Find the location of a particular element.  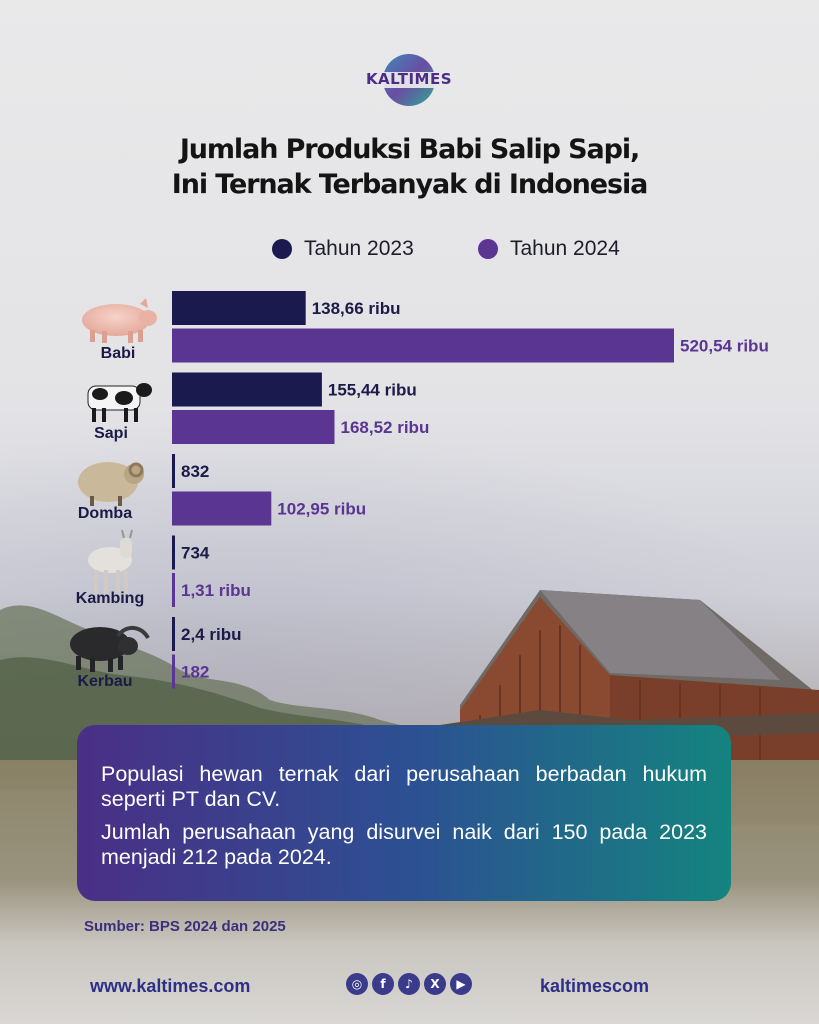

kaltimes-logo: KALTIMES is located at coordinates (409, 80).